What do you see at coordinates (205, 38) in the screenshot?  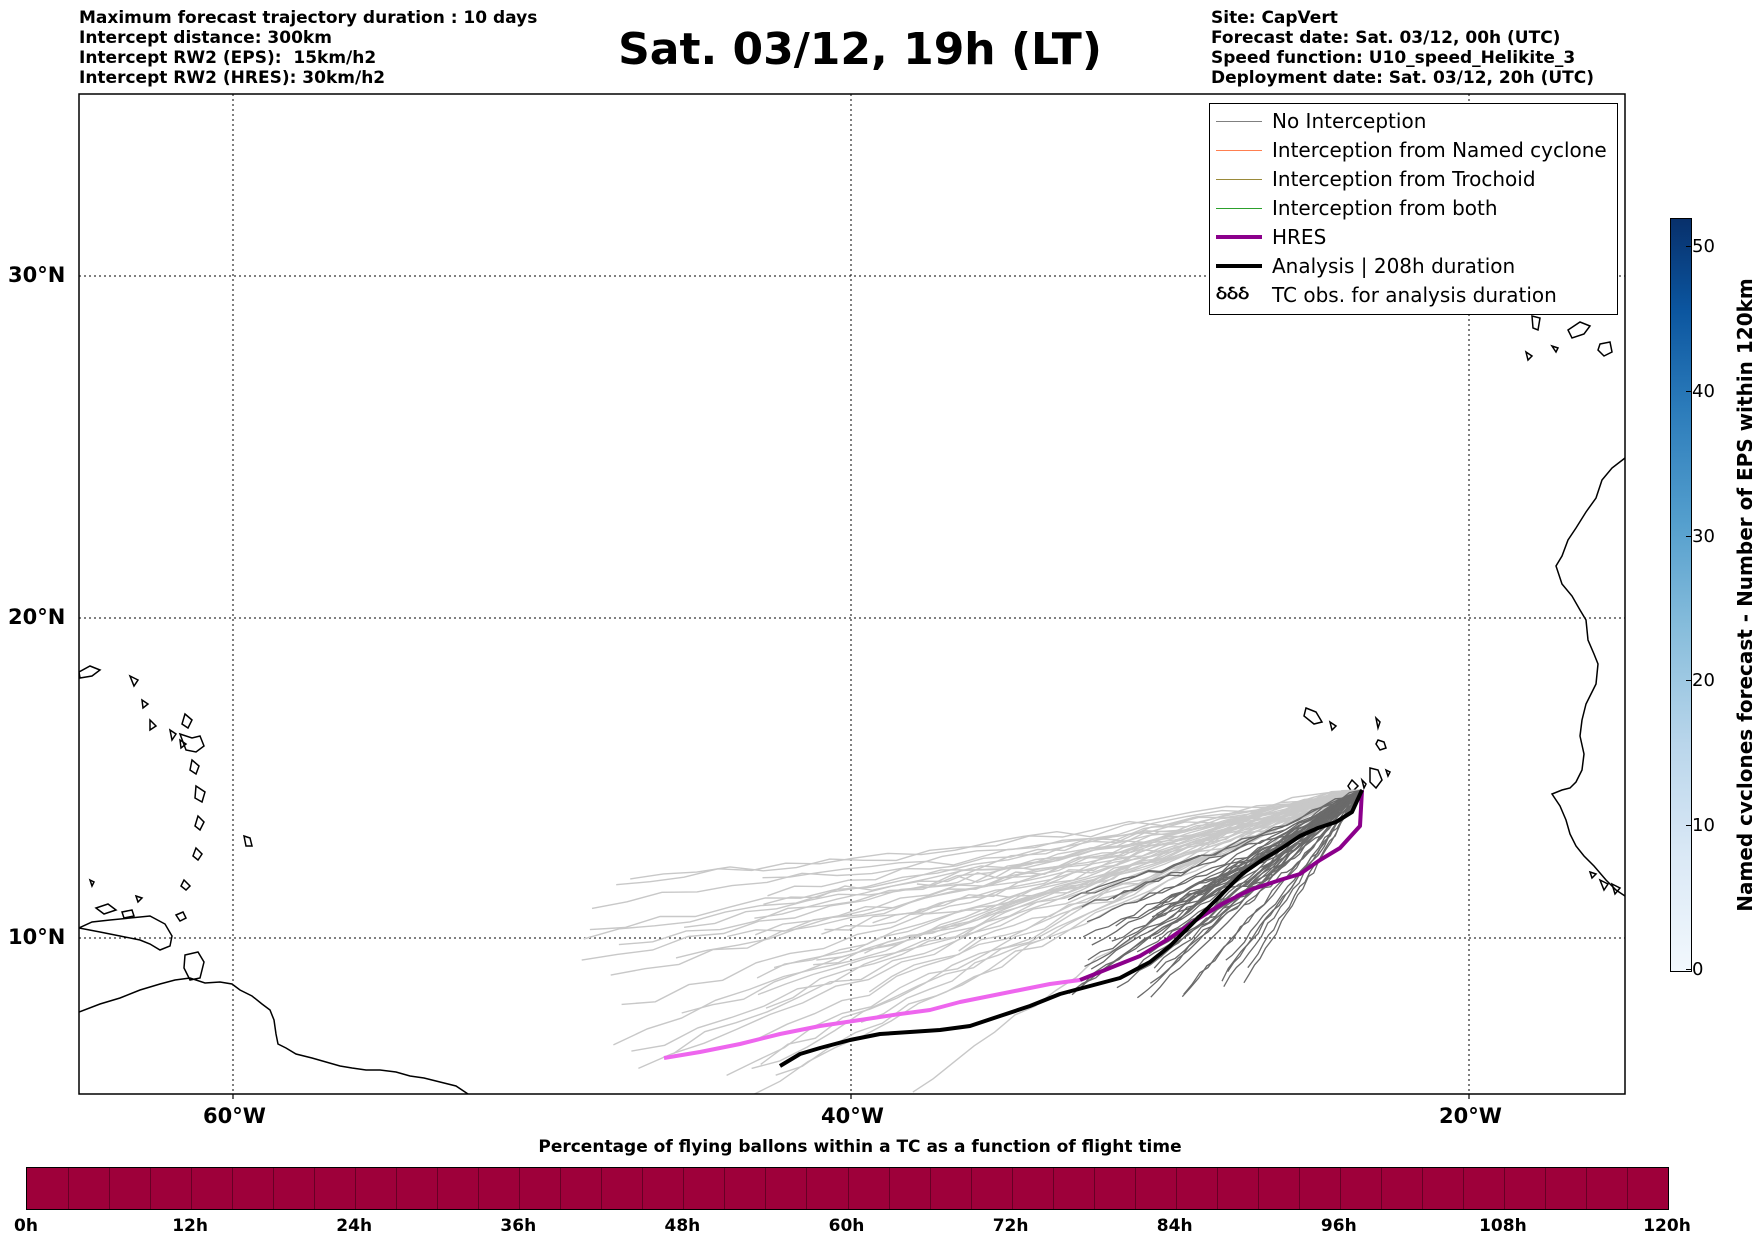 I see `intercept-distance-text: Intercept distance: 300km` at bounding box center [205, 38].